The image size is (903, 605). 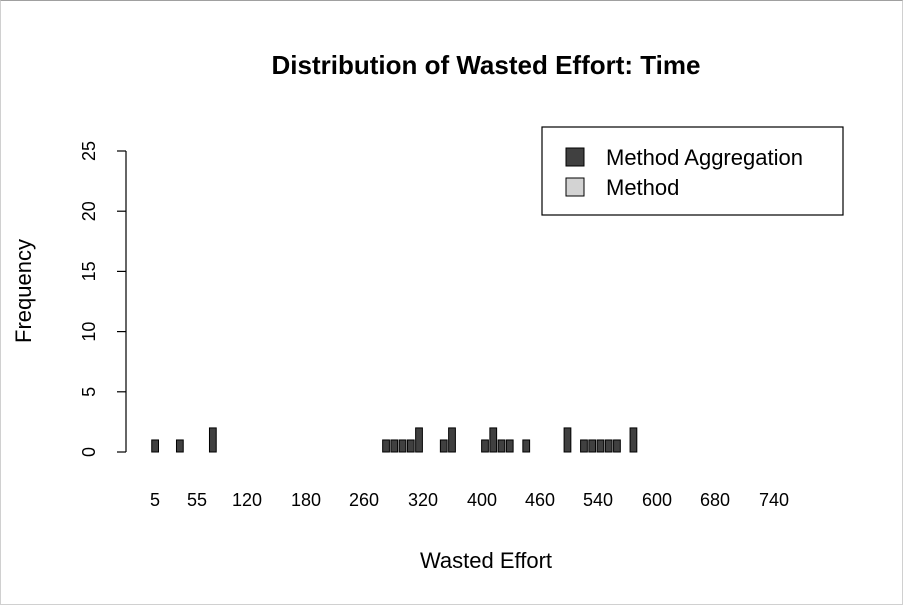 I want to click on x-tick-label: 400, so click(x=482, y=500).